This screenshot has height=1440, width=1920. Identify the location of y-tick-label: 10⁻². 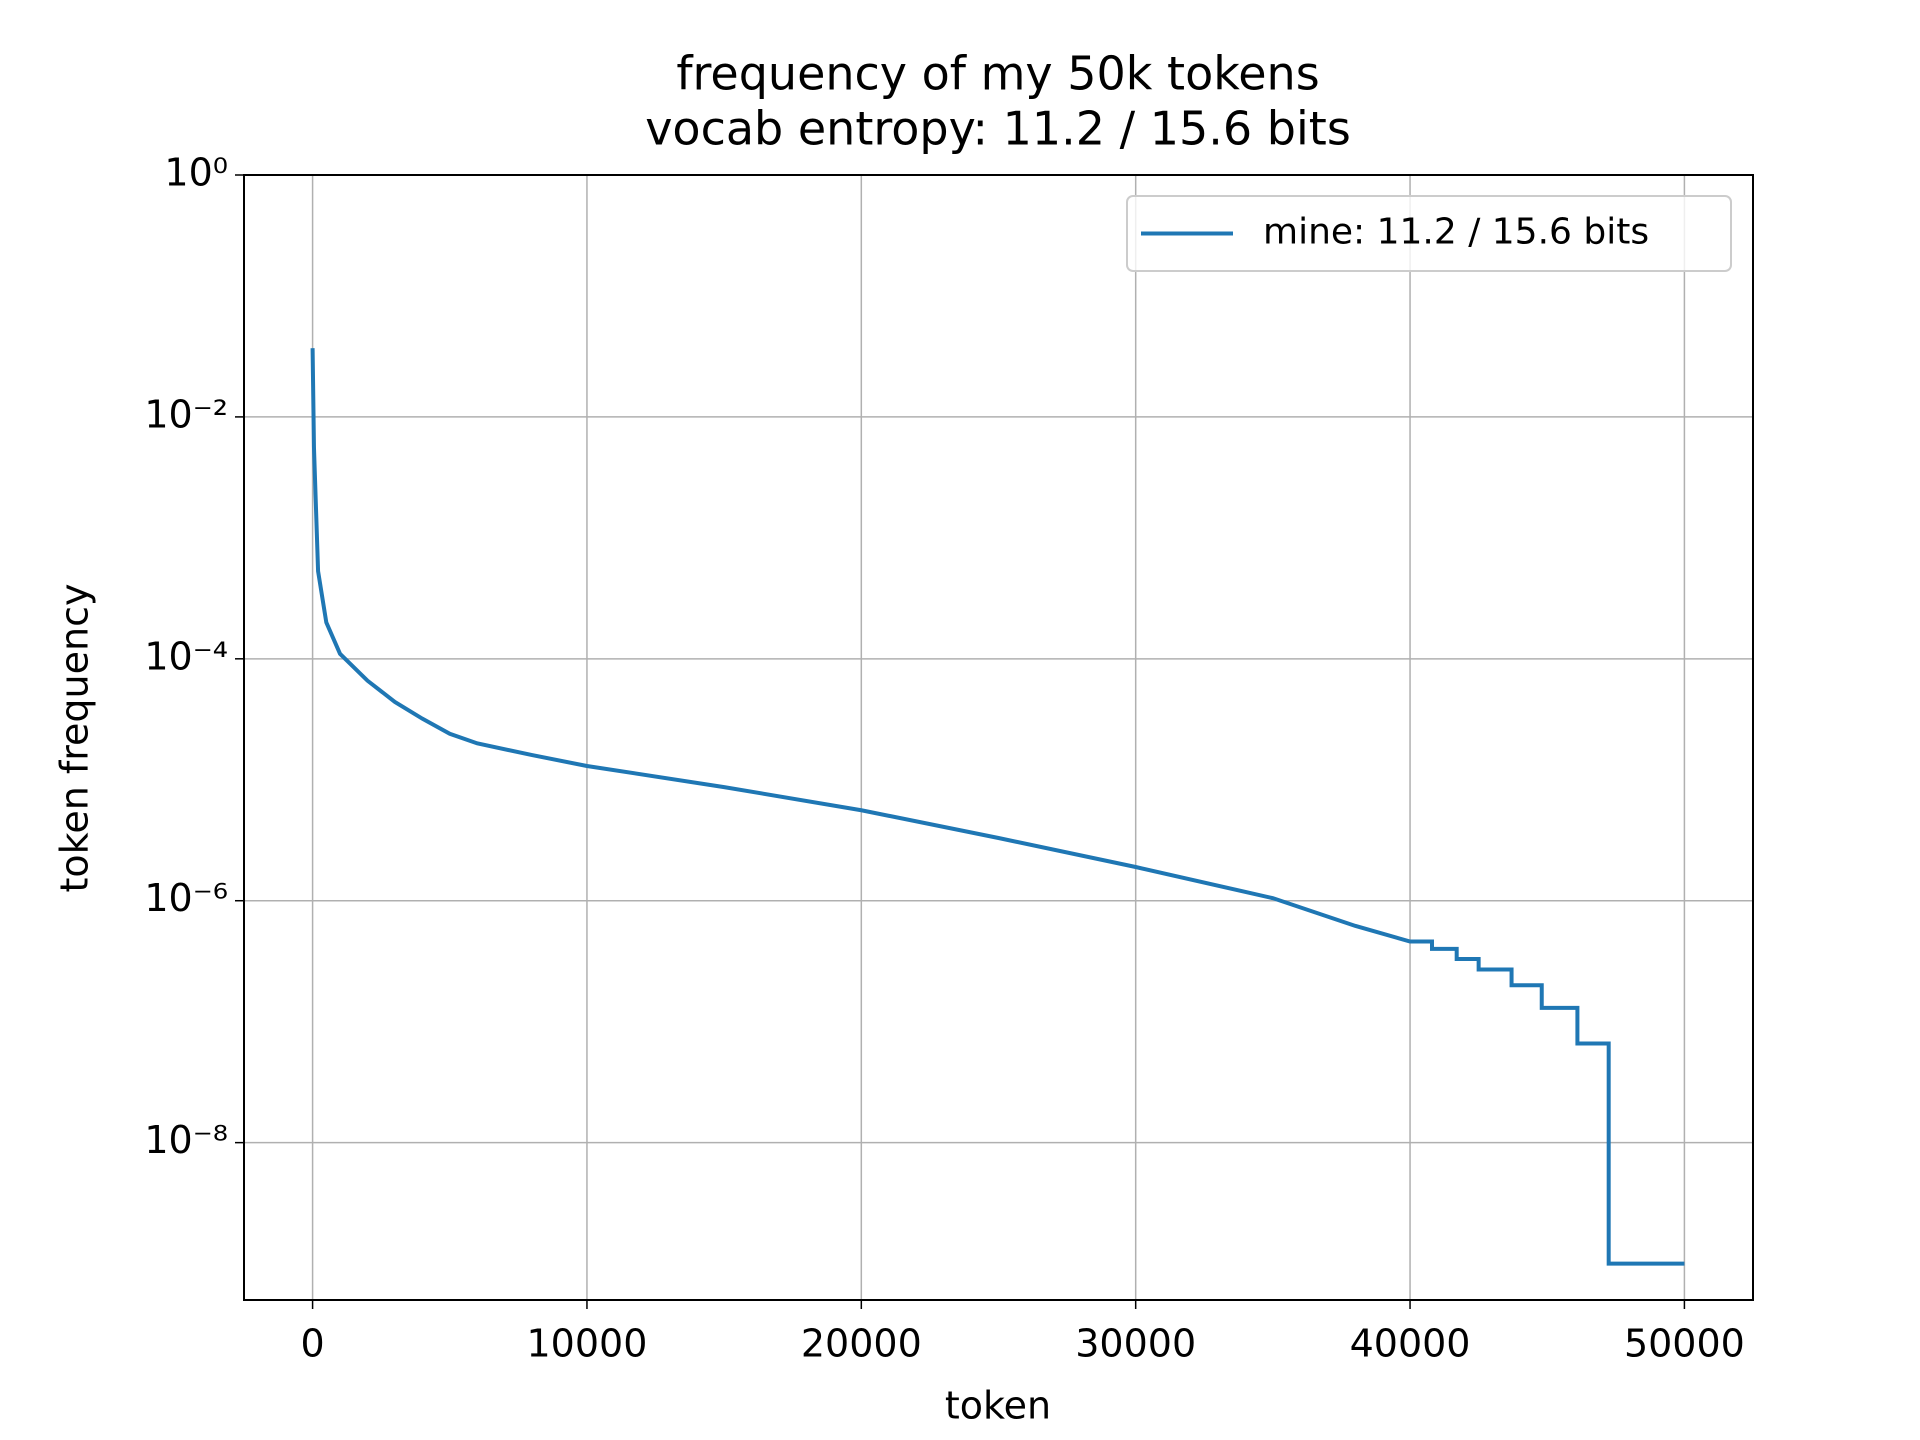
(186, 414).